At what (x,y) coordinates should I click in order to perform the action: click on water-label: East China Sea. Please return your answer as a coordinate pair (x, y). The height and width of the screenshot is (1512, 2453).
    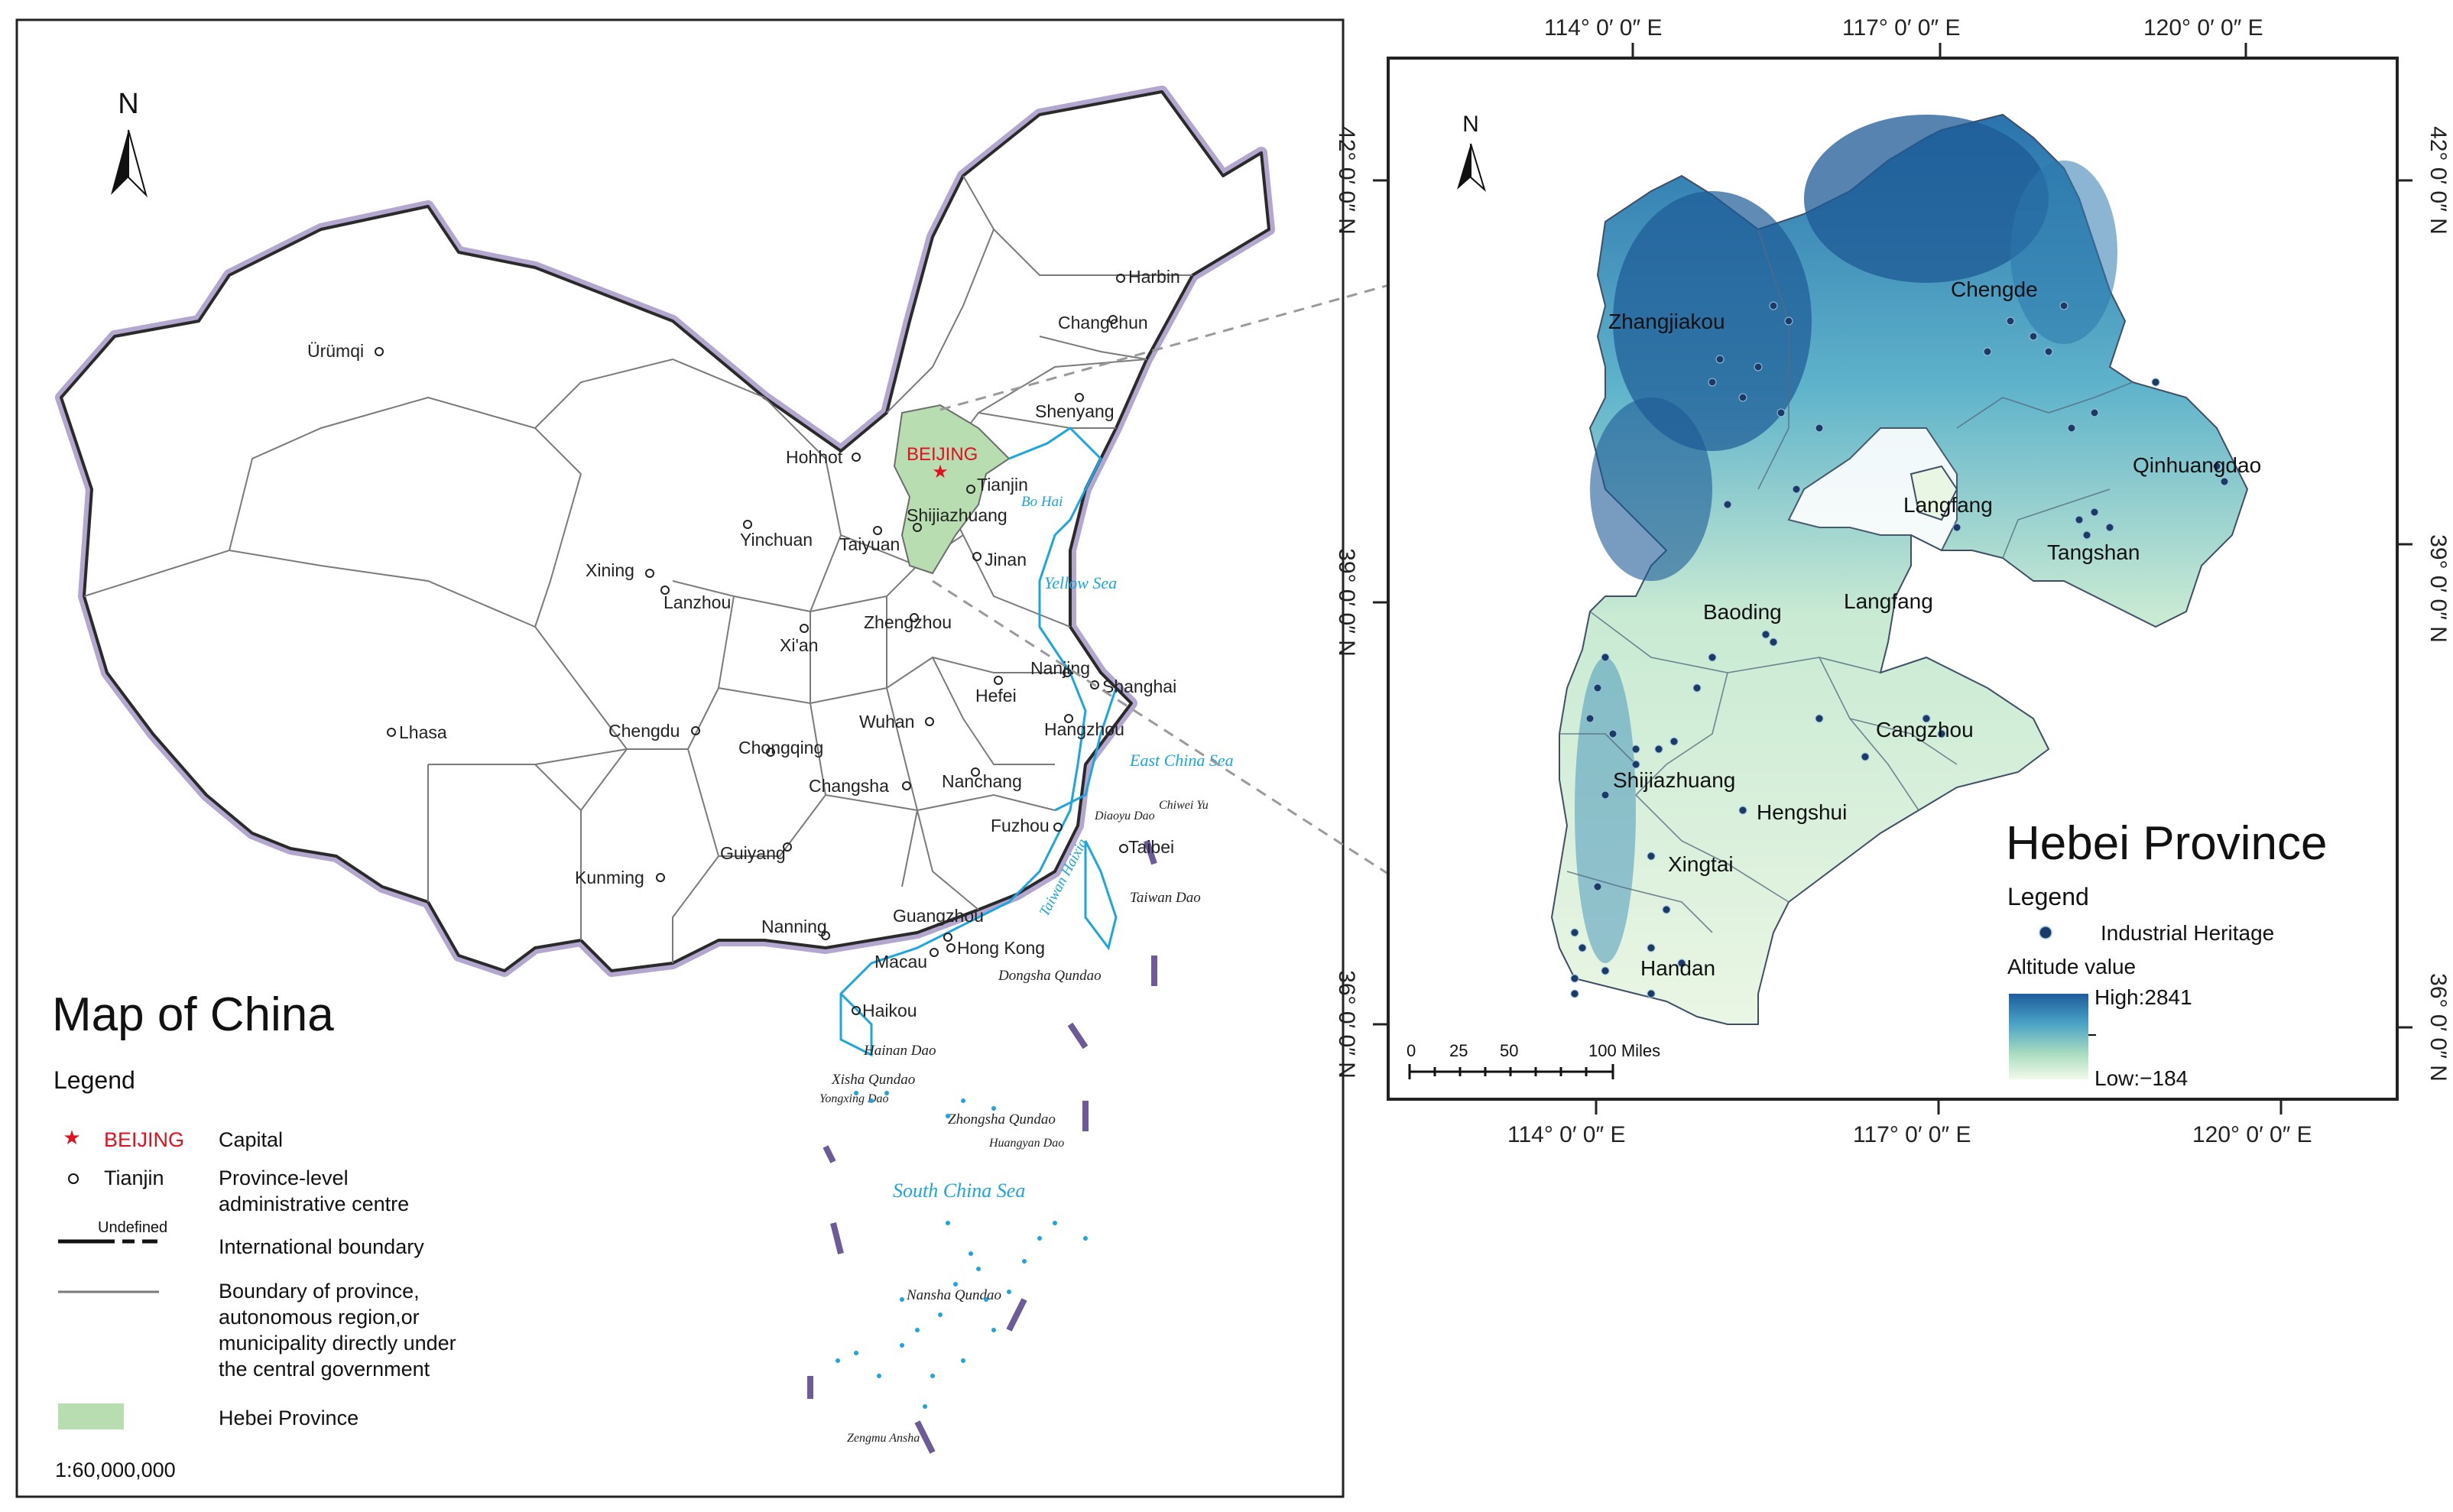
    Looking at the image, I should click on (1181, 760).